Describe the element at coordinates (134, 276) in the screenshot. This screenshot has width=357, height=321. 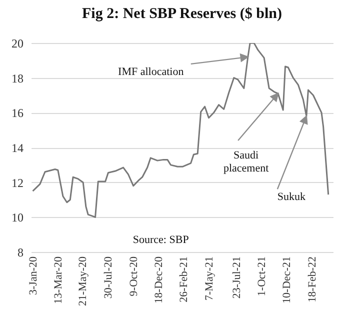
I see `x-tick-label: 9-Oct-20` at that location.